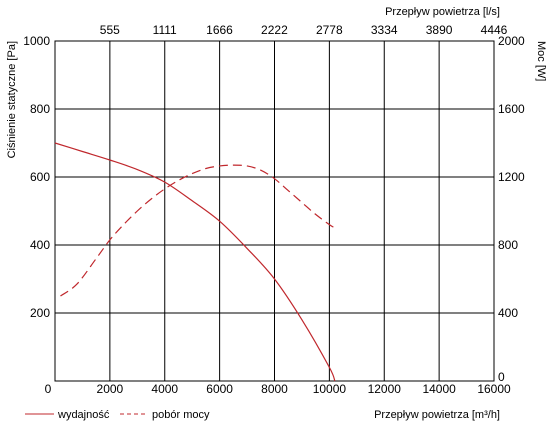 The image size is (550, 430). Describe the element at coordinates (494, 30) in the screenshot. I see `x-top-tick-label: 4446` at that location.